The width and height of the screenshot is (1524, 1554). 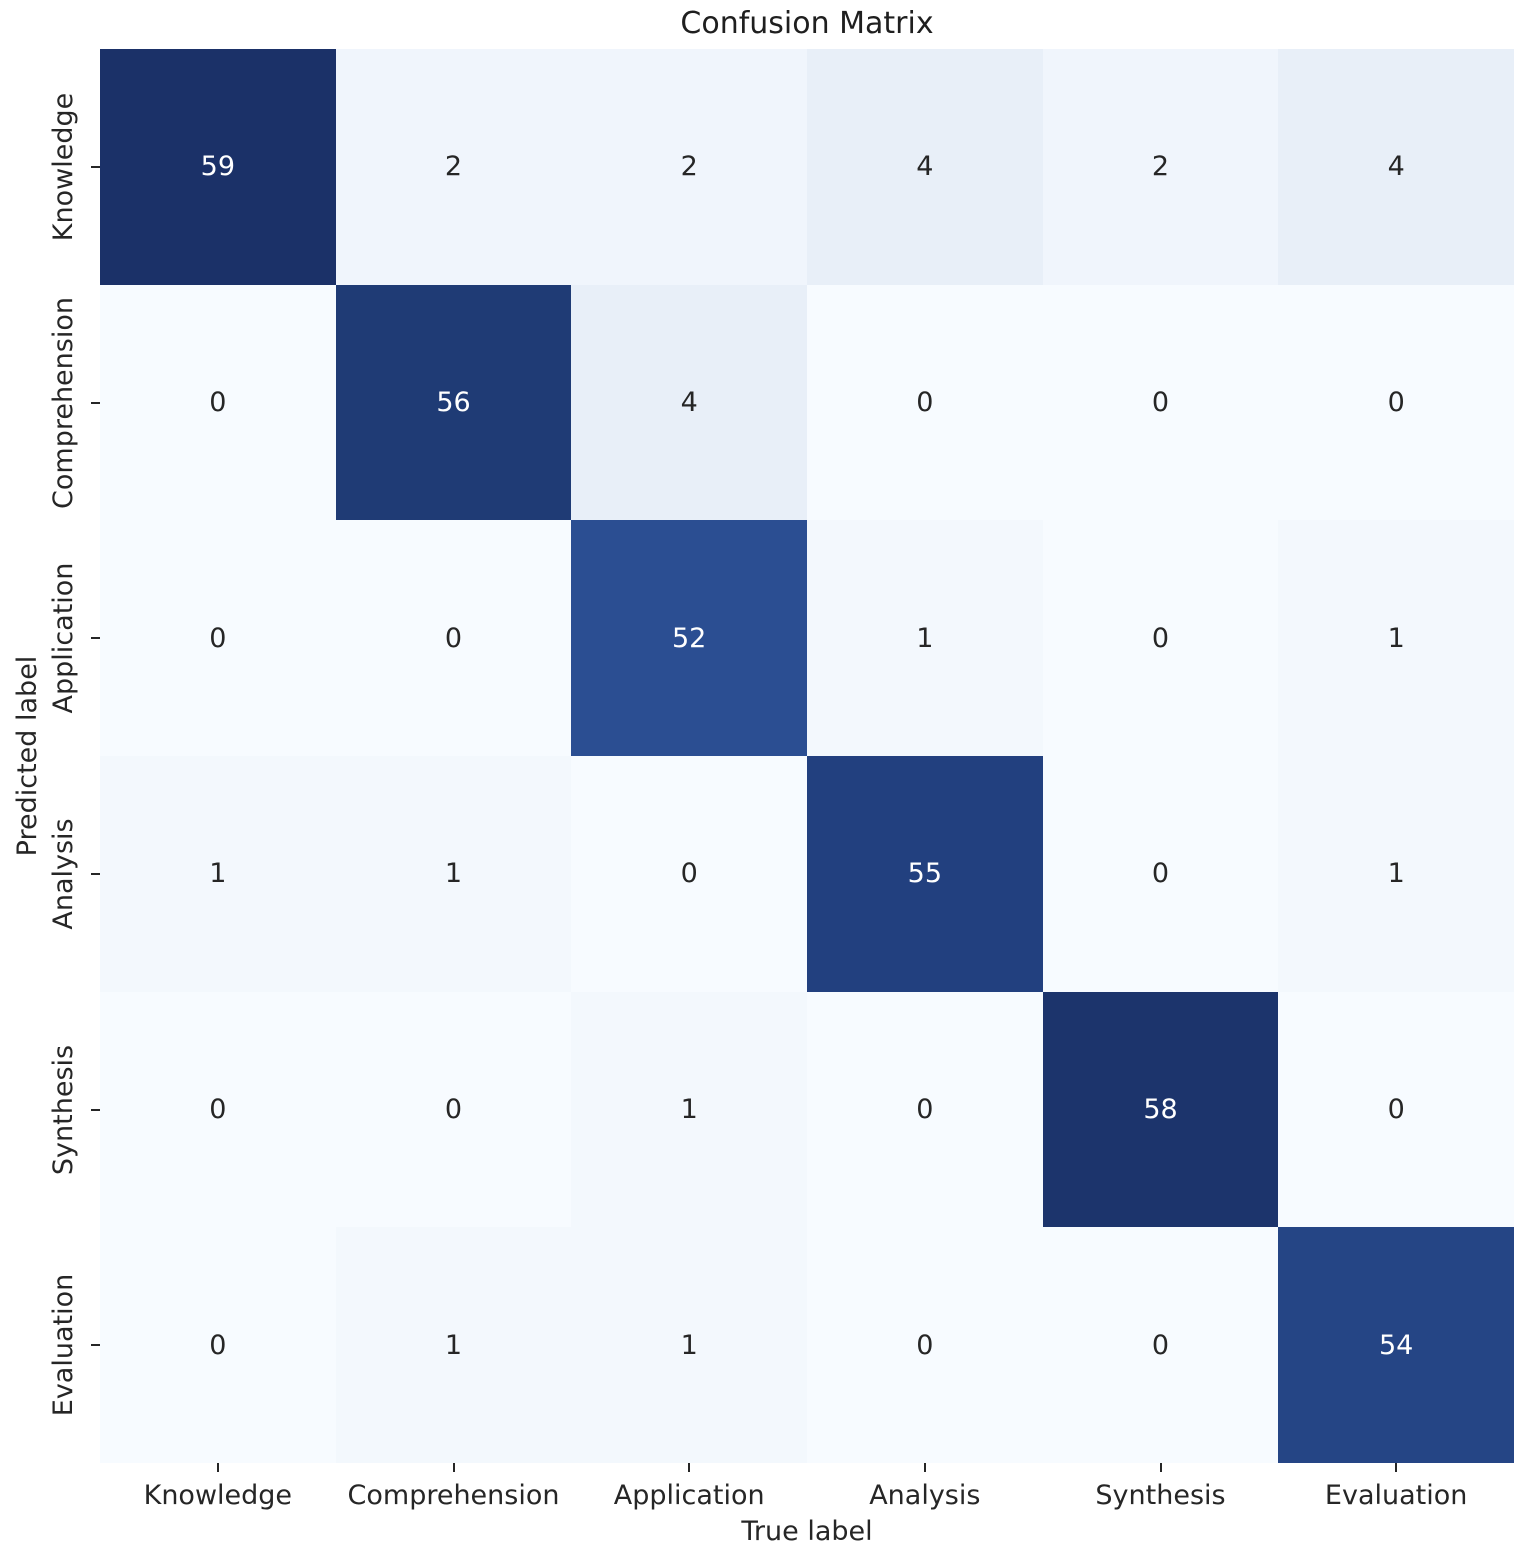 What do you see at coordinates (1396, 1495) in the screenshot?
I see `x-tick-label: Evaluation` at bounding box center [1396, 1495].